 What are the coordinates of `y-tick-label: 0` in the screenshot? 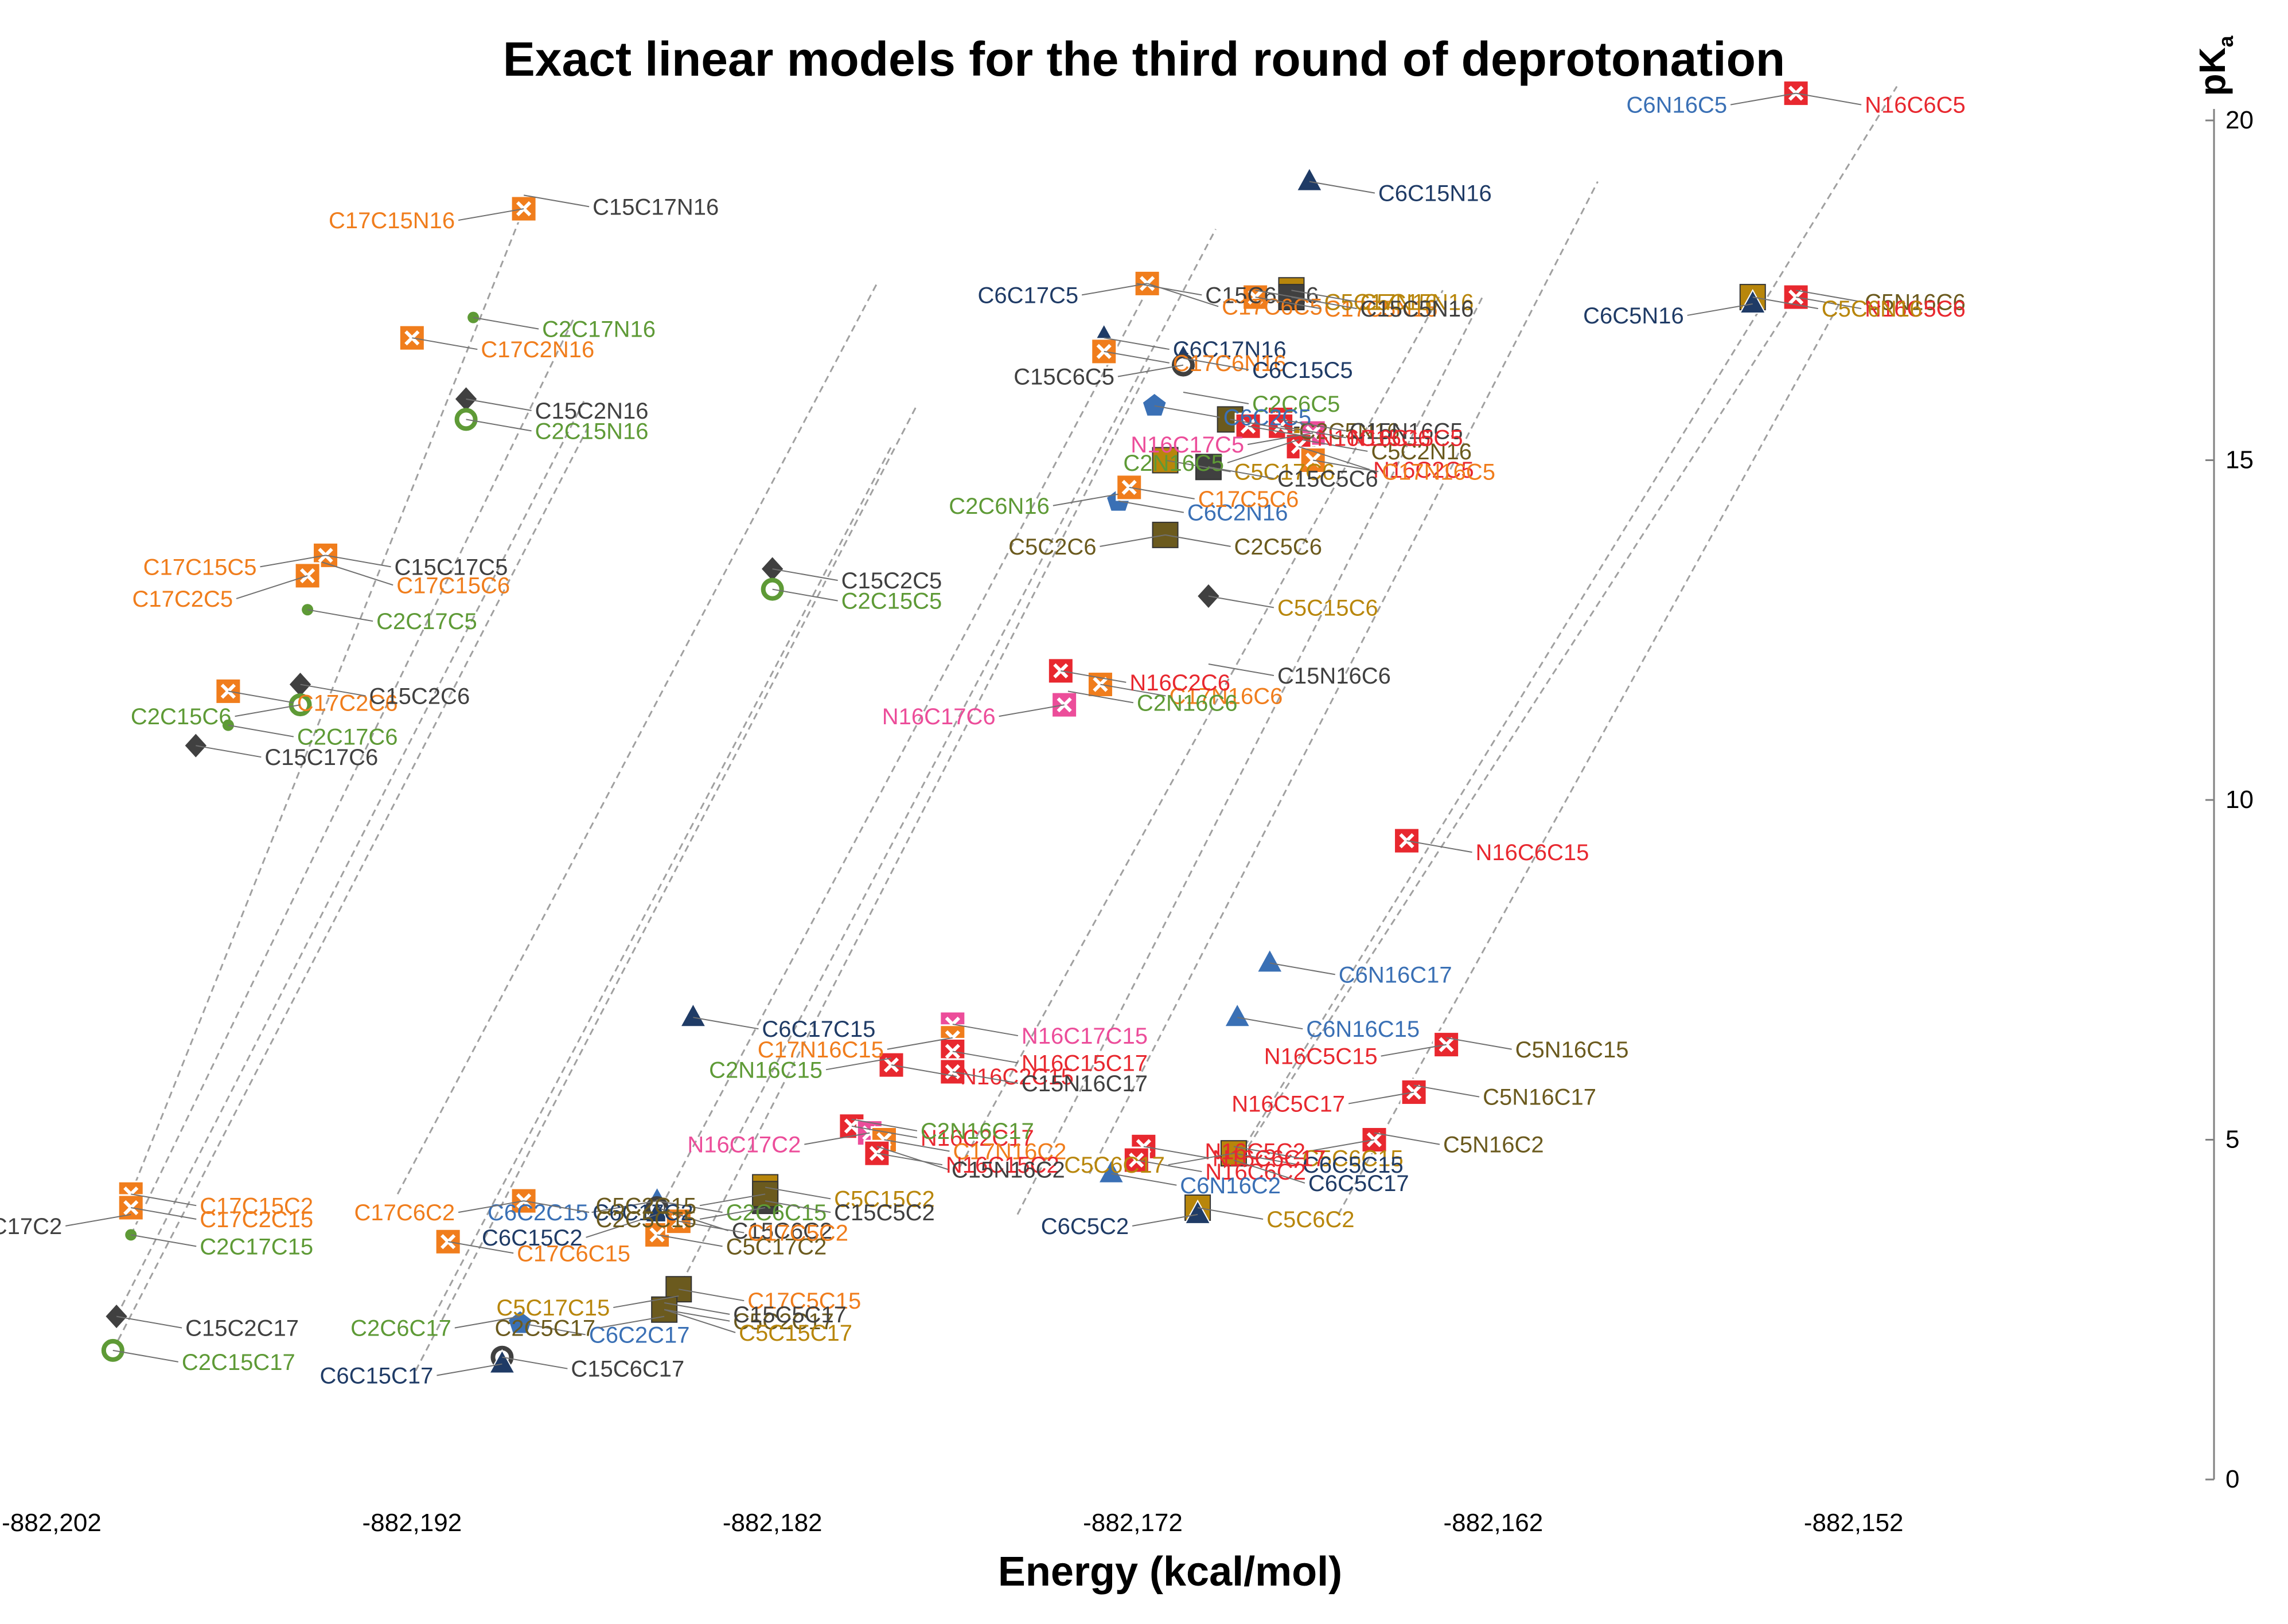 It's located at (2232, 1479).